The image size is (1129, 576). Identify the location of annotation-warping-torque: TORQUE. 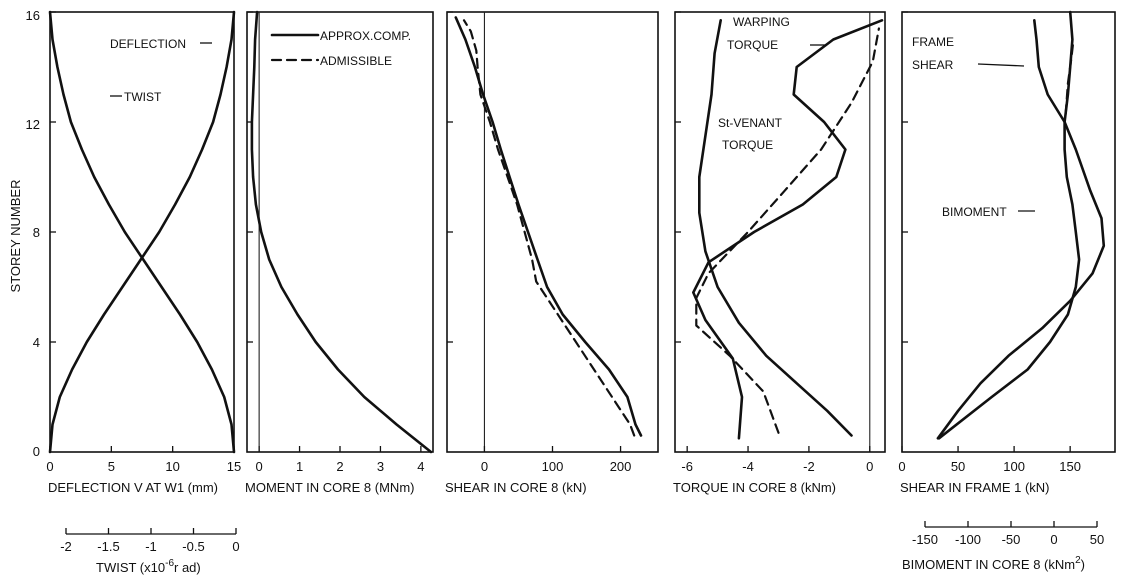
(752, 45).